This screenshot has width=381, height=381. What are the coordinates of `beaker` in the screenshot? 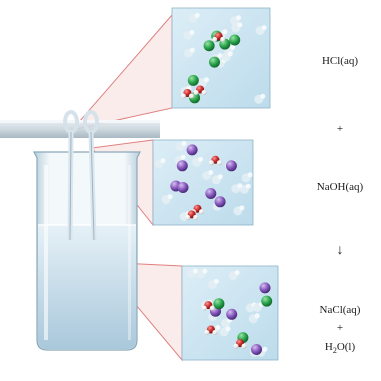 It's located at (87, 251).